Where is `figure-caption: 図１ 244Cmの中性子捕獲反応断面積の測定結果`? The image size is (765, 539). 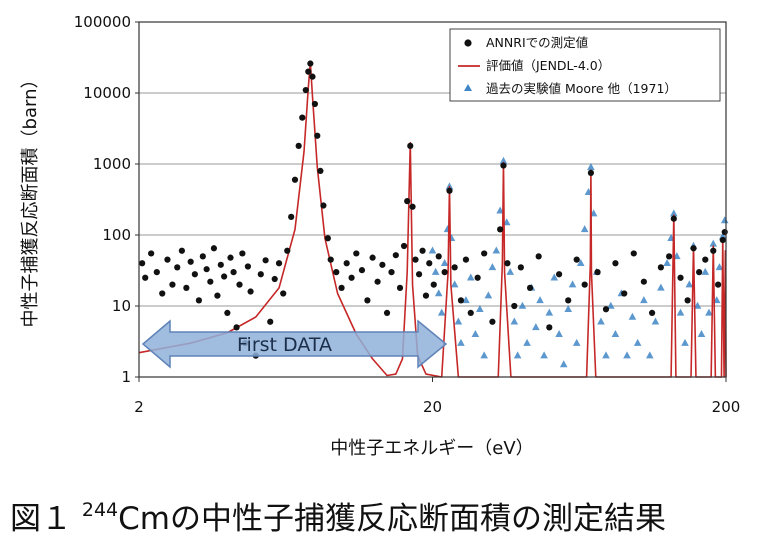 figure-caption: 図１ 244Cmの中性子捕獲反応断面積の測定結果 is located at coordinates (382, 515).